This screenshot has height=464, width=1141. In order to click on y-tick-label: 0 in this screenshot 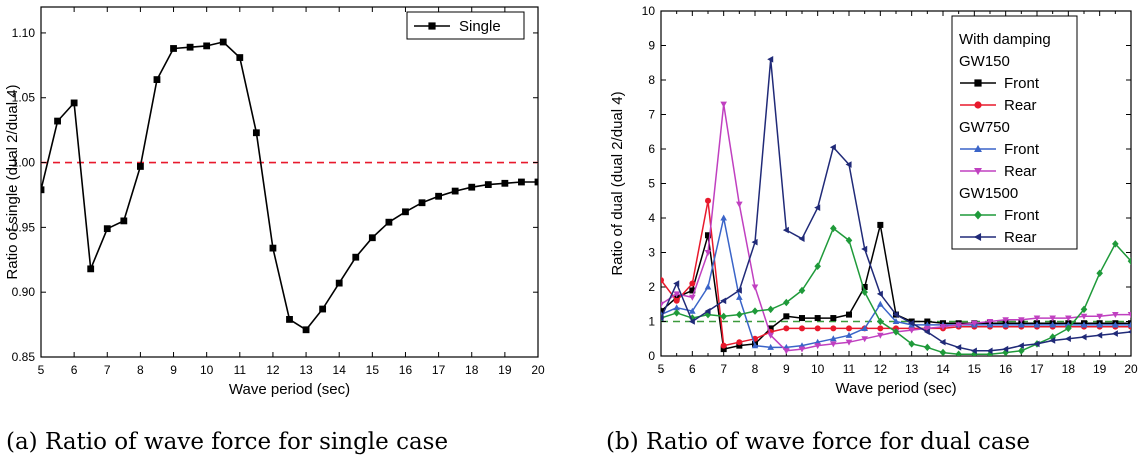, I will do `click(651, 356)`.